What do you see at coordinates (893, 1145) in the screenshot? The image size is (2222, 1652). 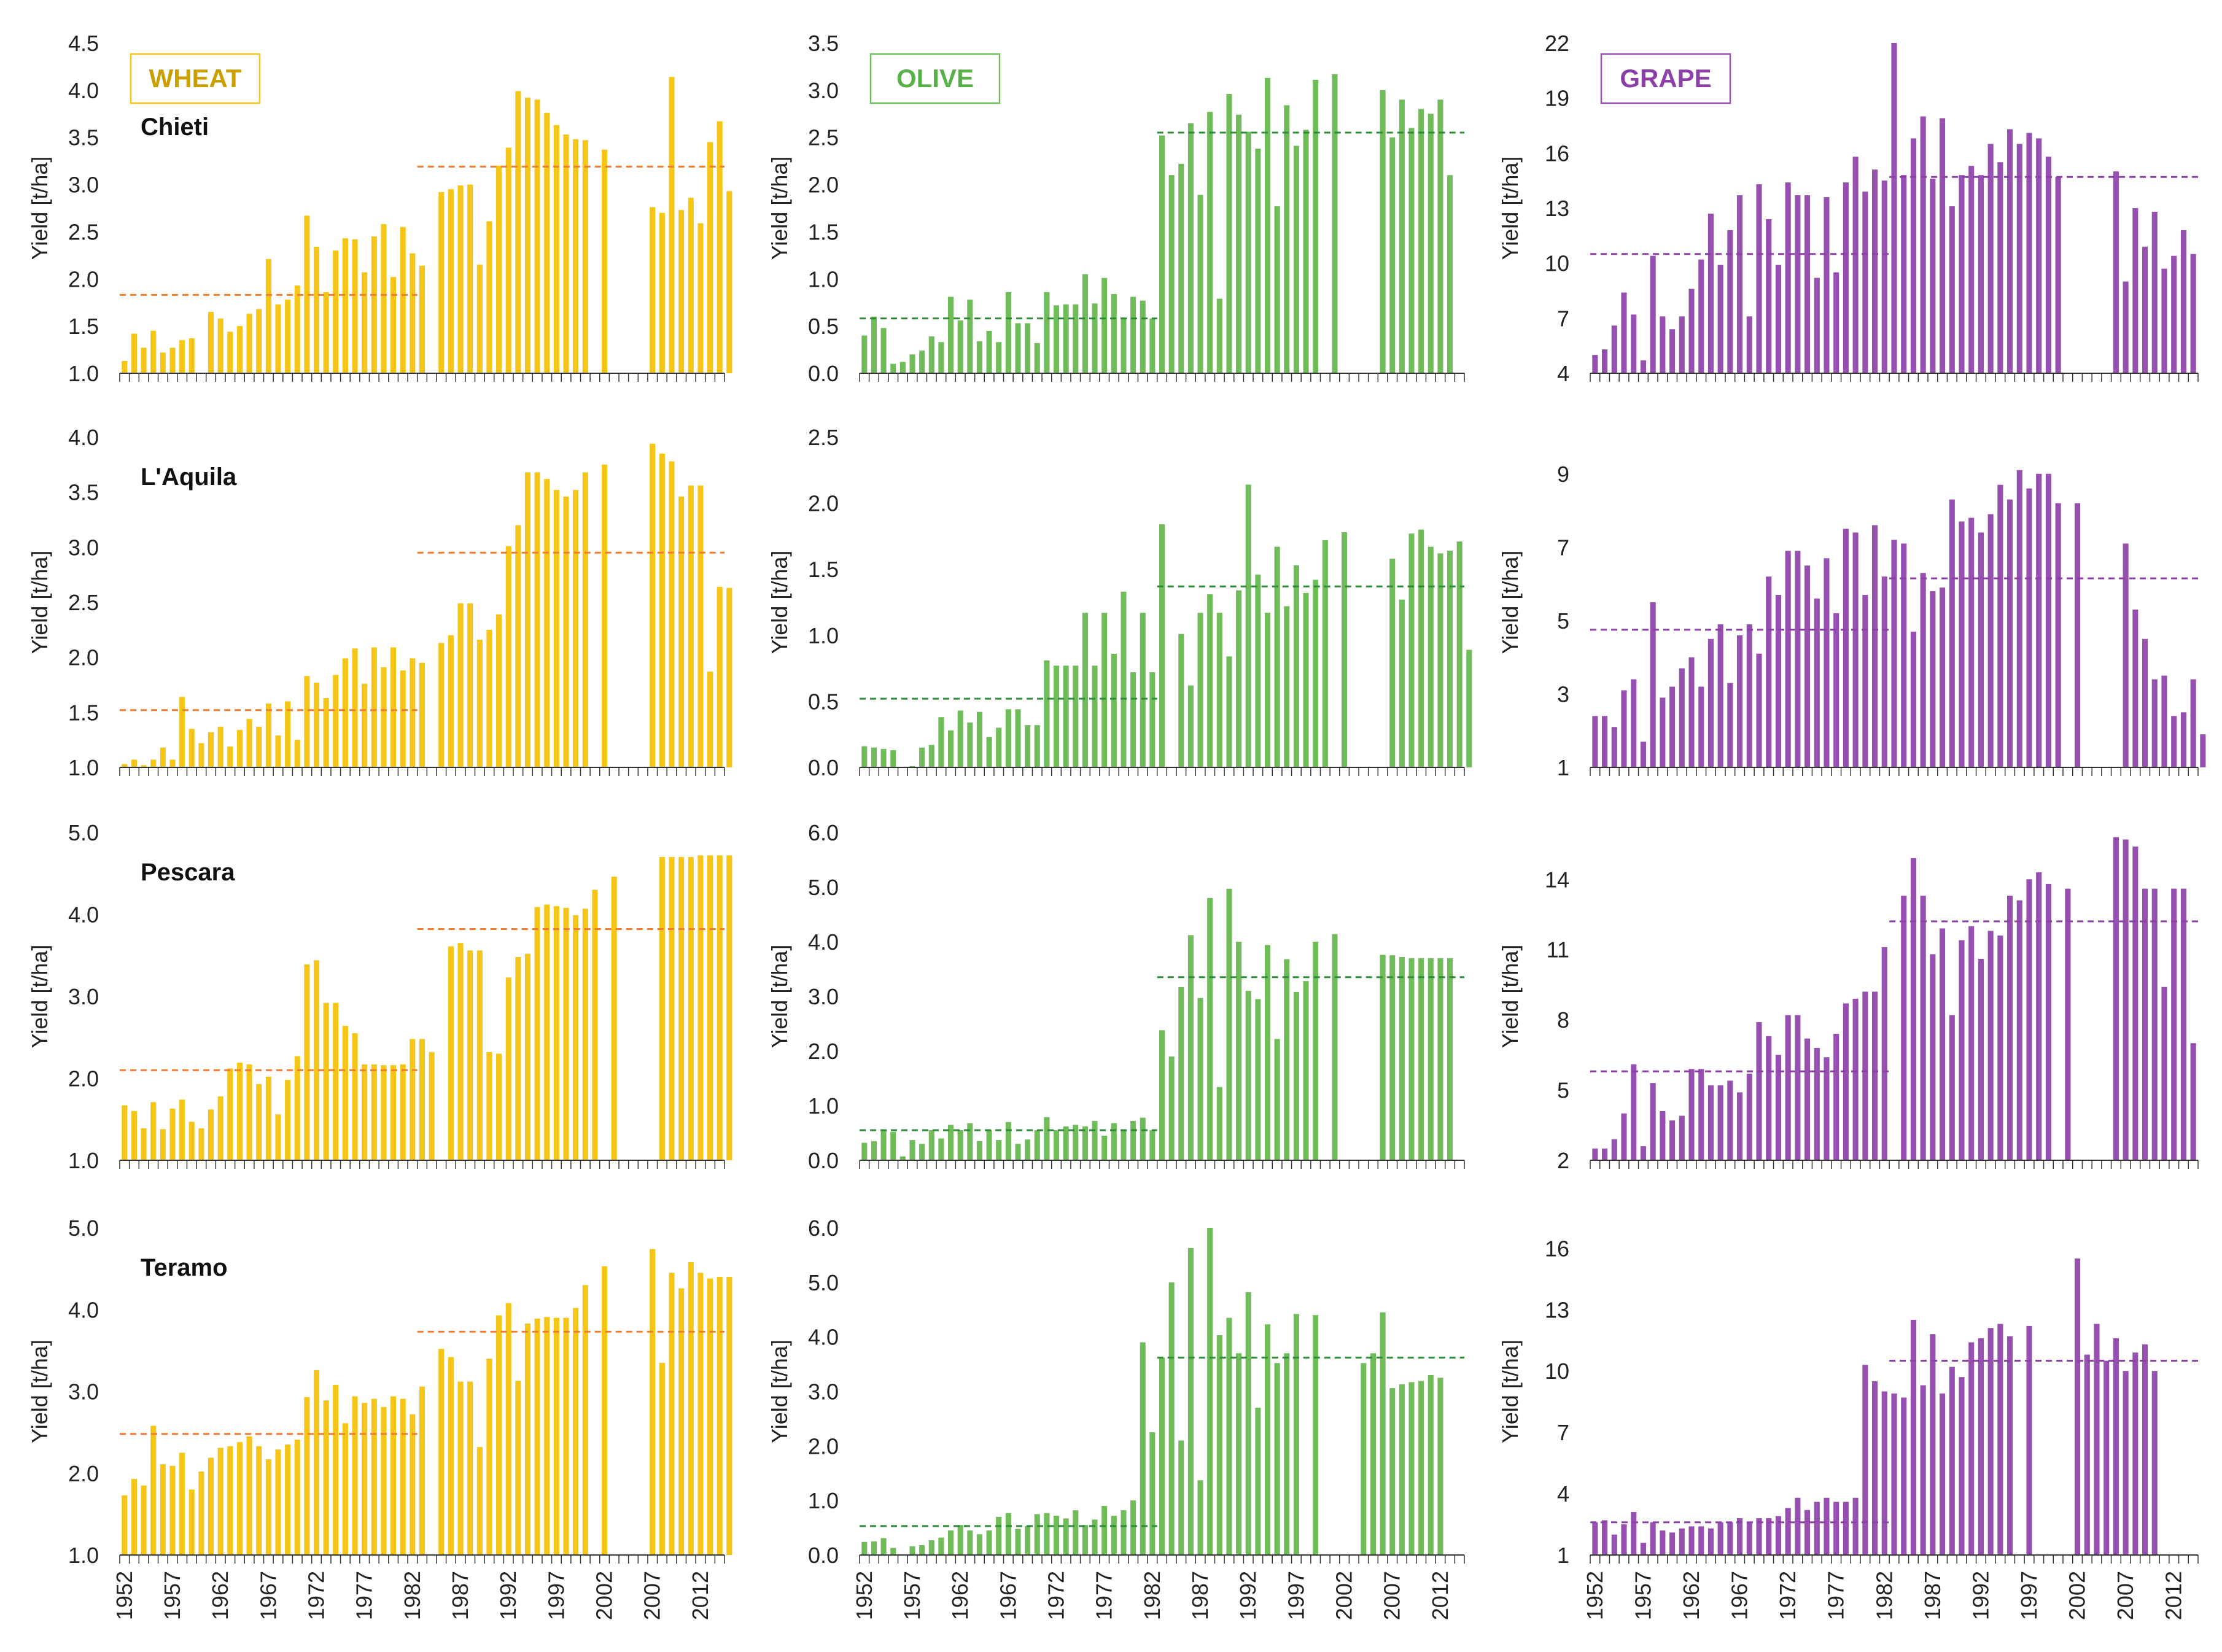 I see `bar-olive-pescara-1955` at bounding box center [893, 1145].